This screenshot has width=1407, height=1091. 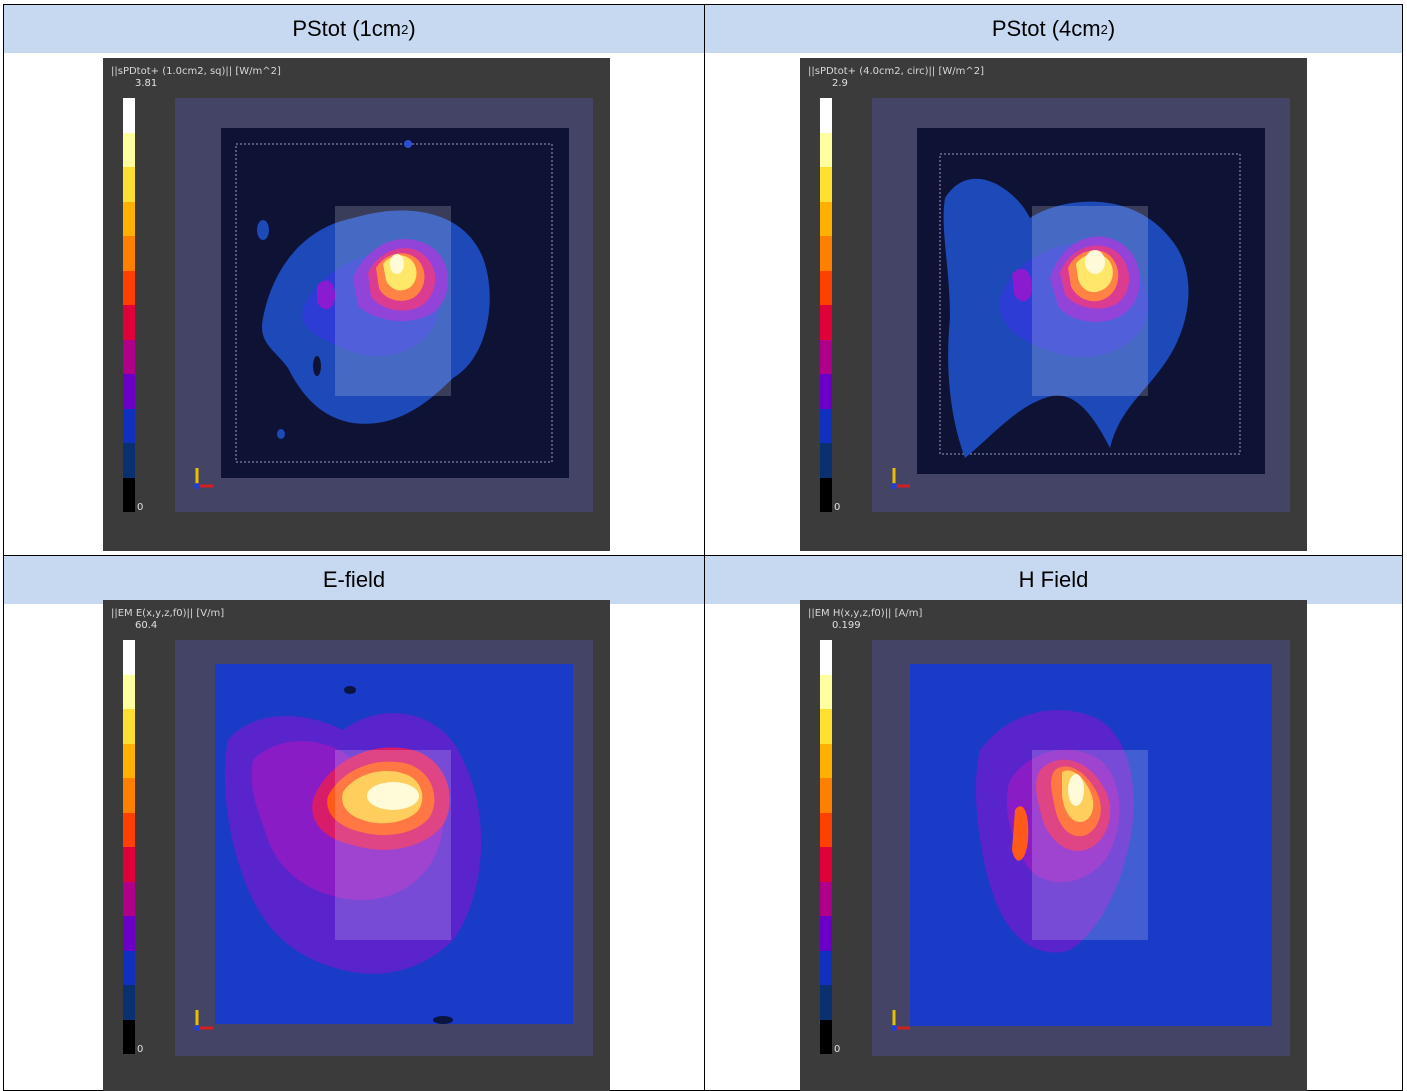 What do you see at coordinates (384, 305) in the screenshot?
I see `pstot-1cm-field-map` at bounding box center [384, 305].